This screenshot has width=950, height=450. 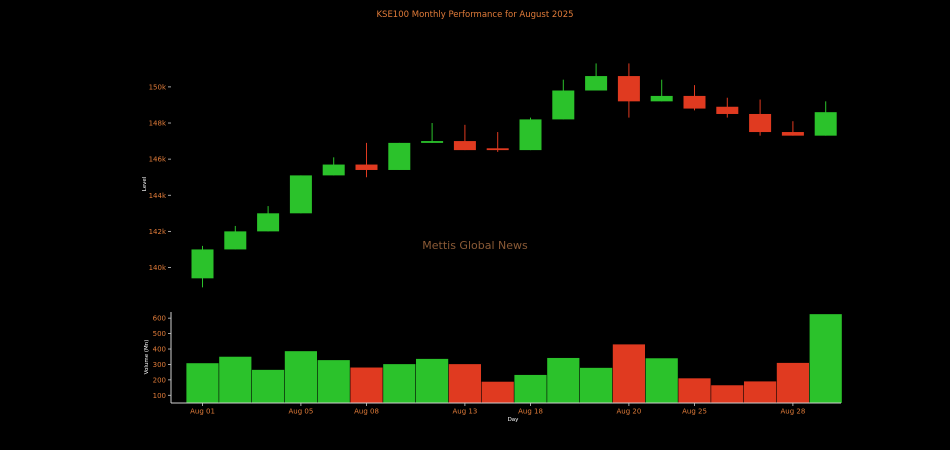 I want to click on price-axis: 140k 142k 144k 146k 148k 150k, so click(x=160, y=177).